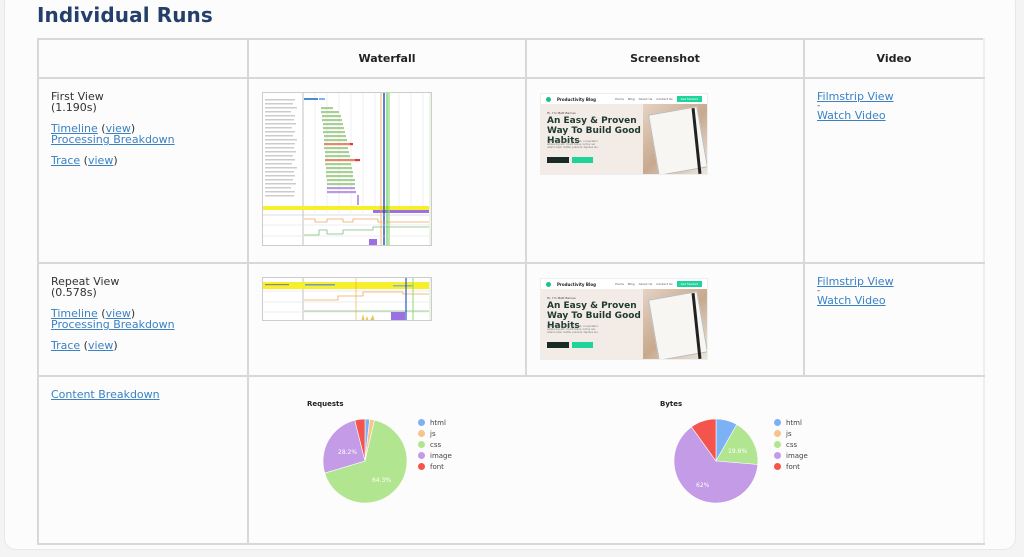 The height and width of the screenshot is (557, 1024). What do you see at coordinates (894, 58) in the screenshot?
I see `header-video: Video` at bounding box center [894, 58].